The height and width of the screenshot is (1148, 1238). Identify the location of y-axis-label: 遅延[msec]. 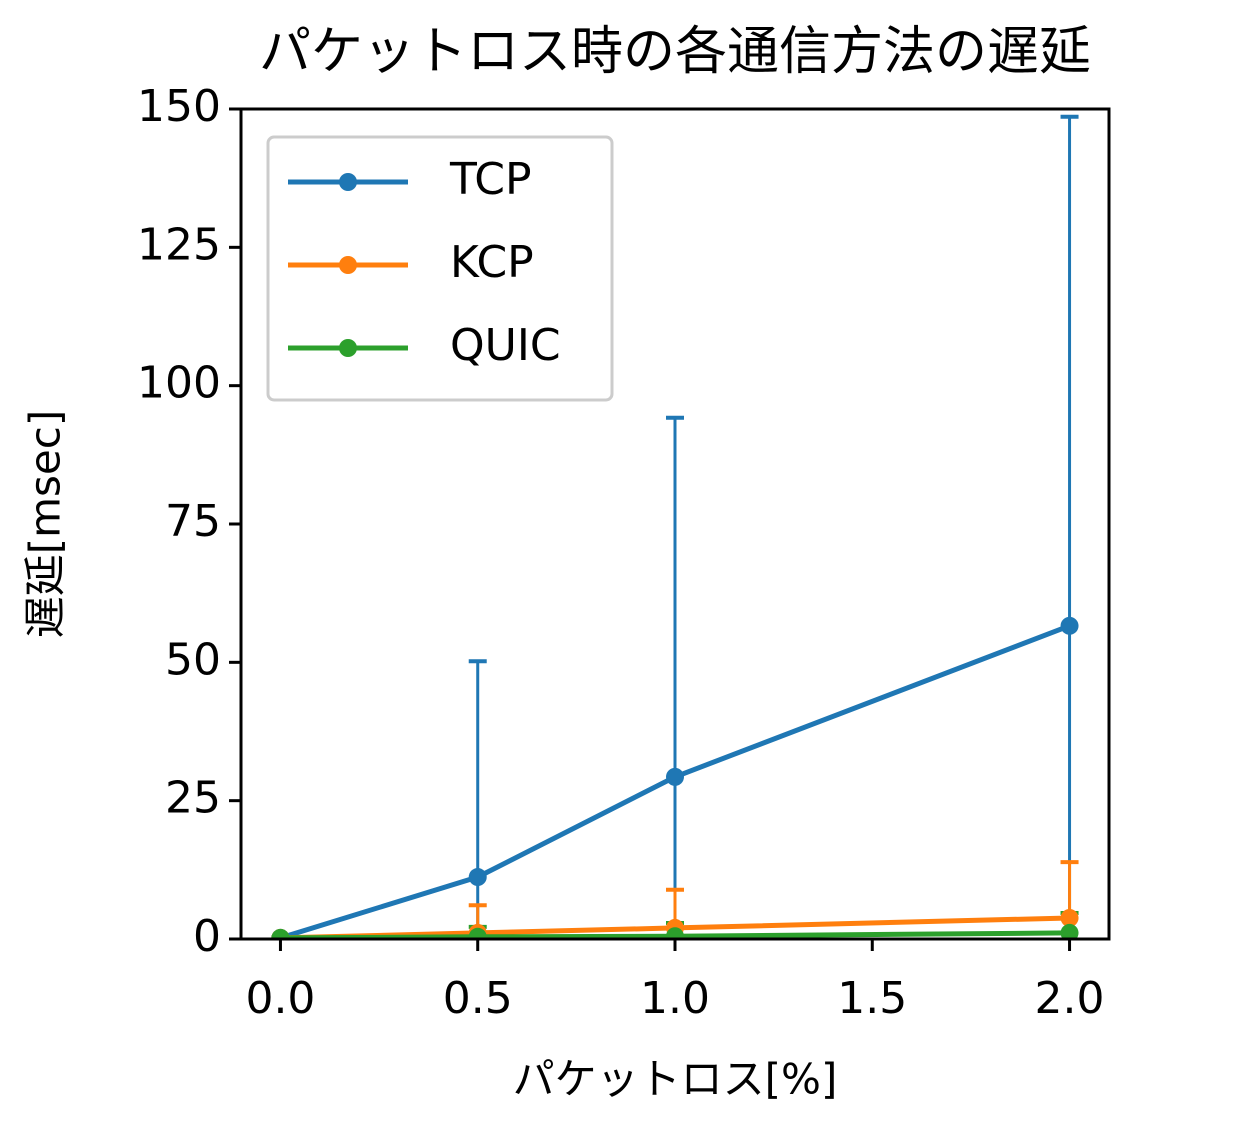
(45, 524).